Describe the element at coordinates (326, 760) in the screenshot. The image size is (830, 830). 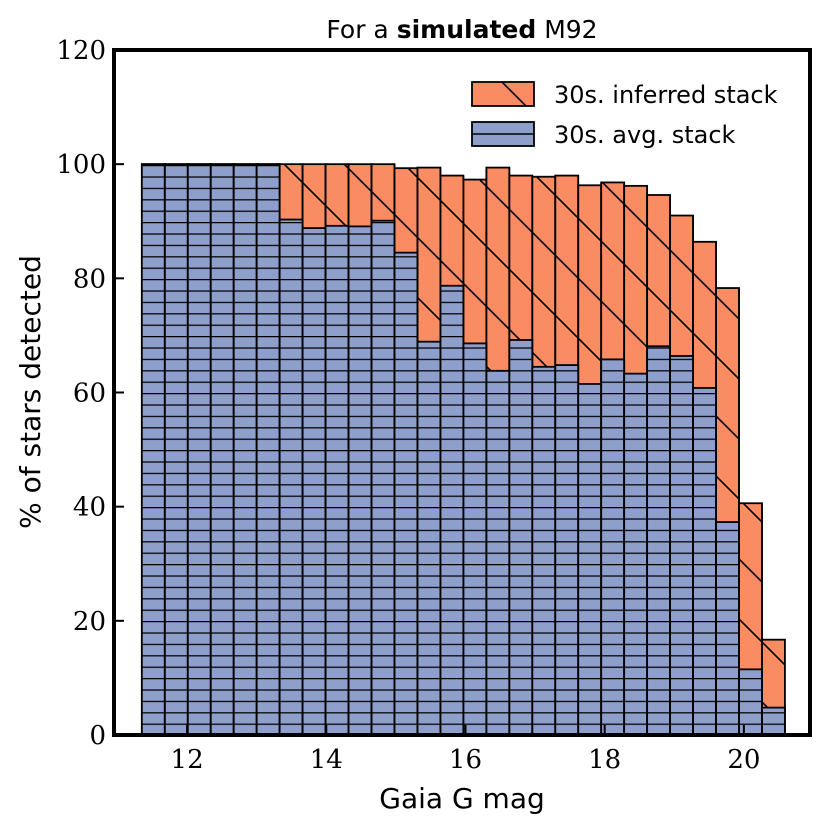
I see `x-tick-label: 14` at that location.